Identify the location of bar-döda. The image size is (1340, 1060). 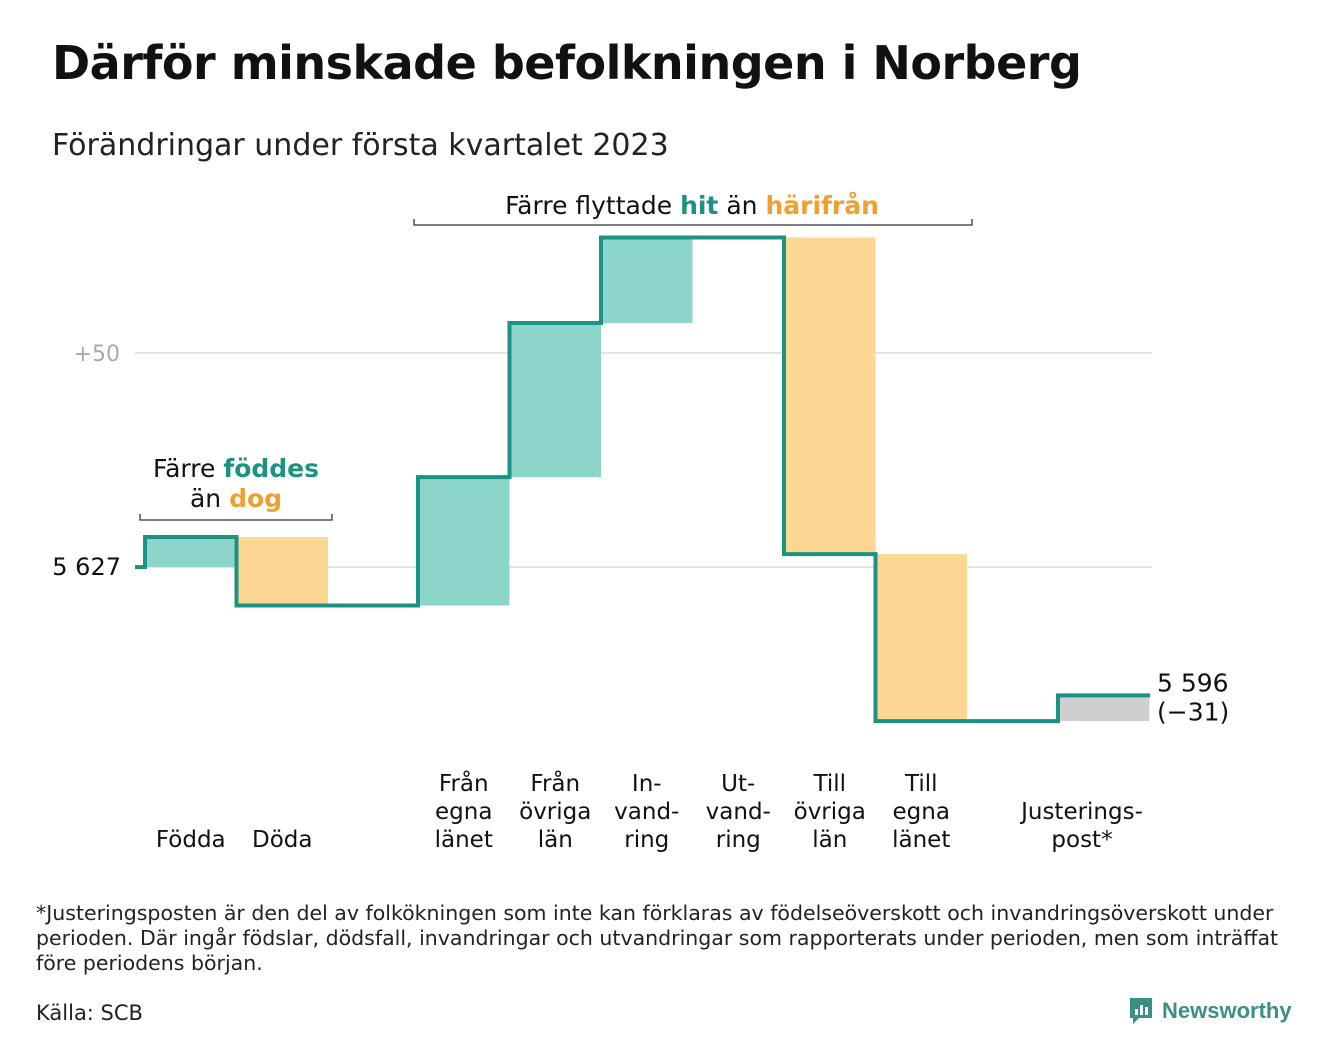
(282, 571).